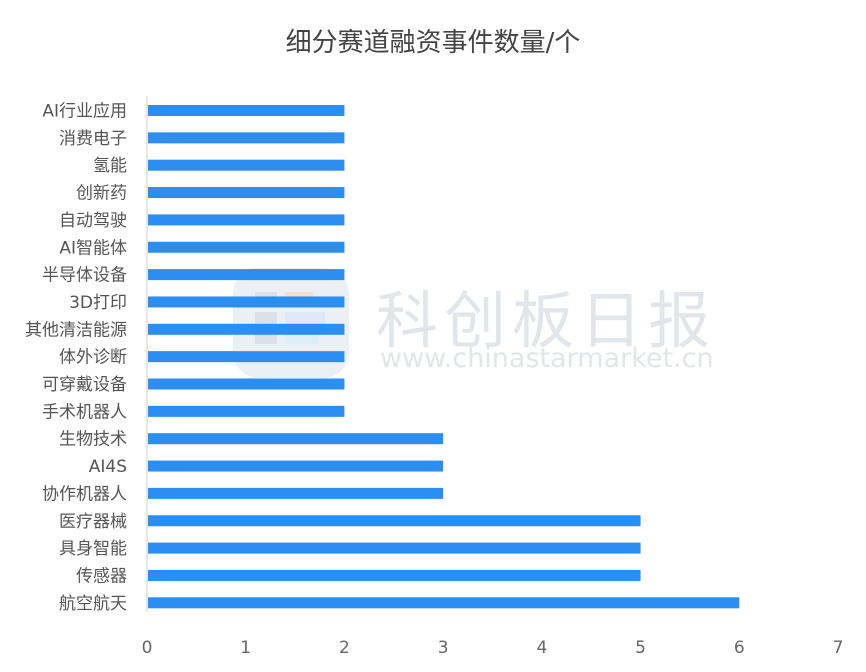 This screenshot has width=866, height=672. What do you see at coordinates (93, 248) in the screenshot?
I see `category-label: AI智能体` at bounding box center [93, 248].